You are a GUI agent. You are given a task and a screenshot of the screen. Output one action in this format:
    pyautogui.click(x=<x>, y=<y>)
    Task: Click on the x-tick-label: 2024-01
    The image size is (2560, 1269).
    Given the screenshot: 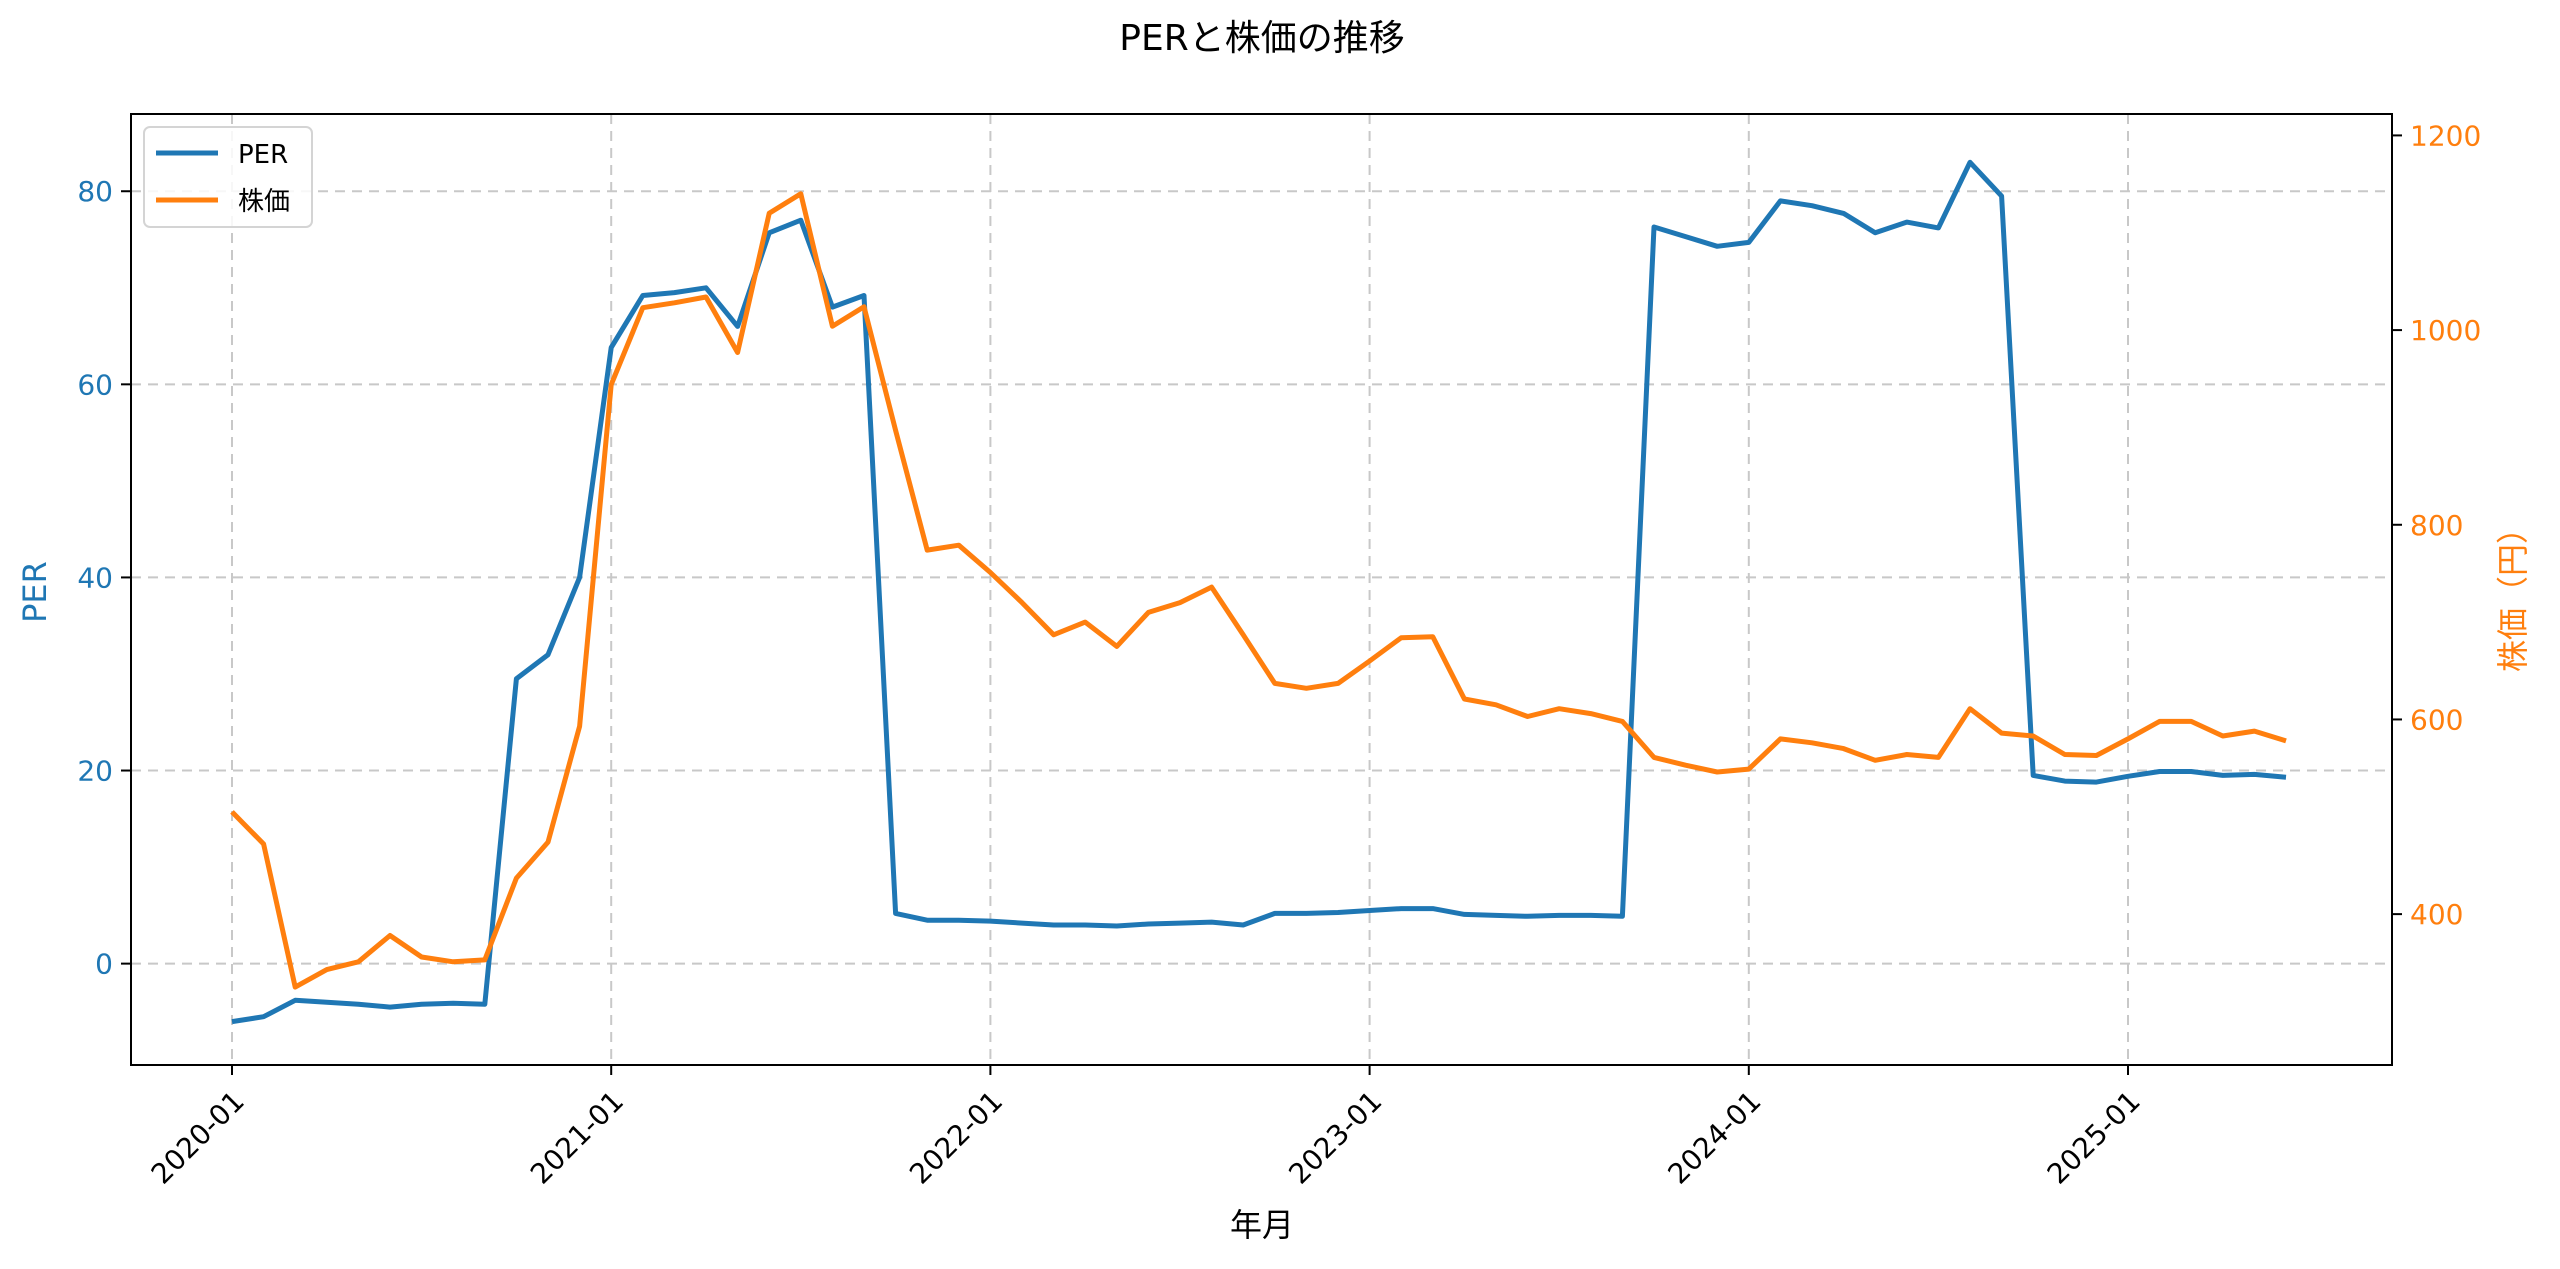 What is the action you would take?
    pyautogui.click(x=1715, y=1137)
    